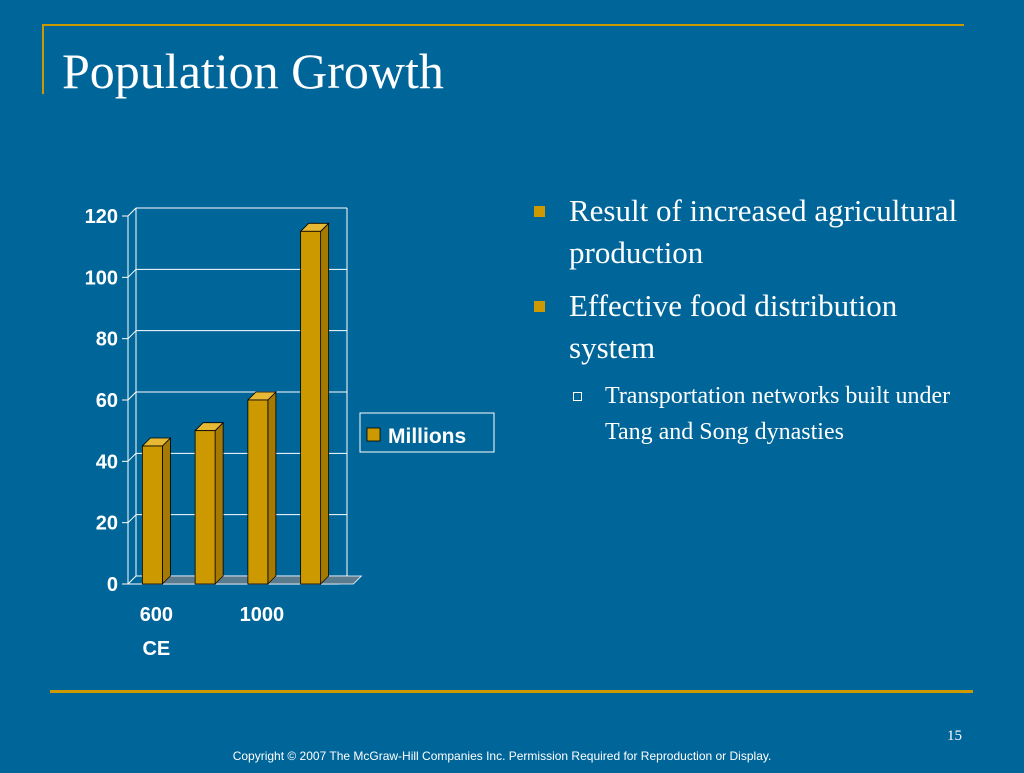 The width and height of the screenshot is (1024, 773). Describe the element at coordinates (577, 396) in the screenshot. I see `hollow-square-bullet-icon` at that location.